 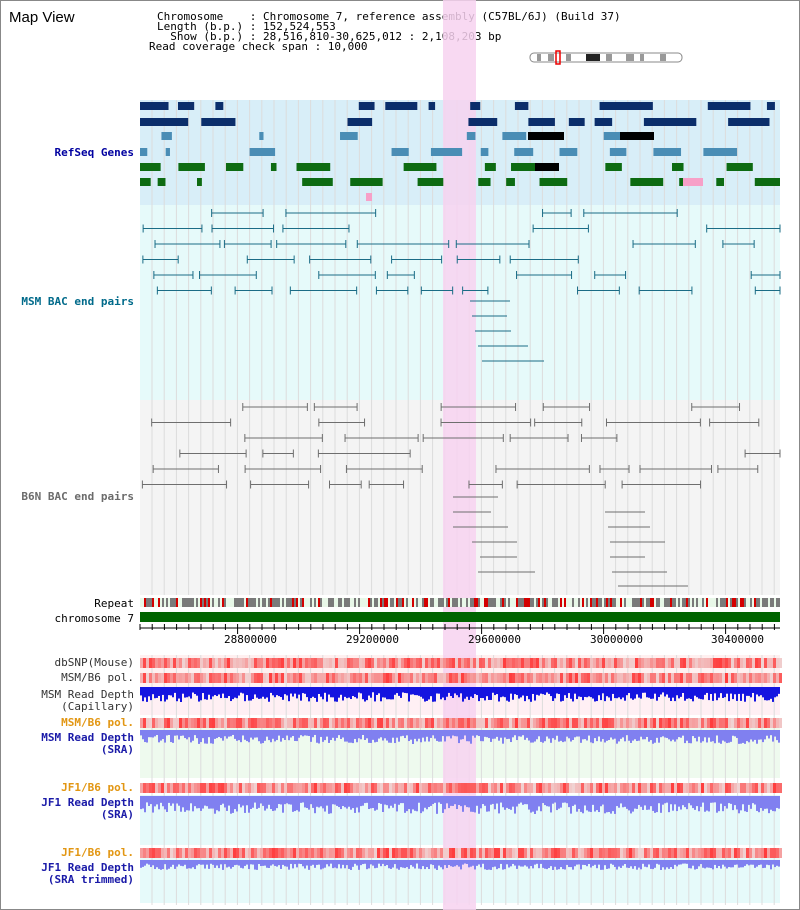 I want to click on b6n-bac-end-pairs-label: B6N BAC end pairs, so click(x=77, y=496).